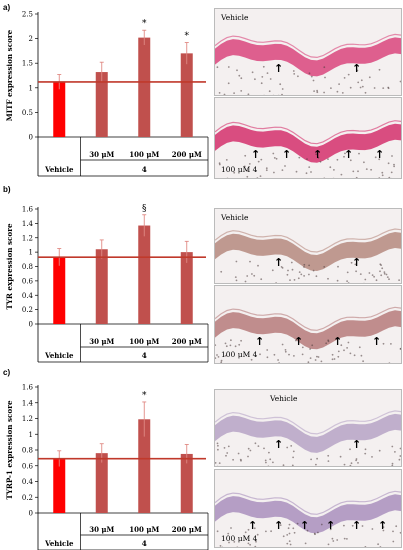 The image size is (403, 550). Describe the element at coordinates (7, 7) in the screenshot. I see `panel-label: a)` at that location.